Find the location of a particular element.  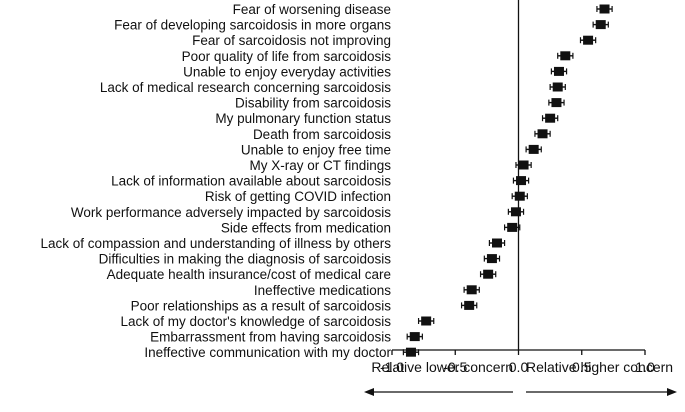

x-tick-label: 1.0 is located at coordinates (645, 367).